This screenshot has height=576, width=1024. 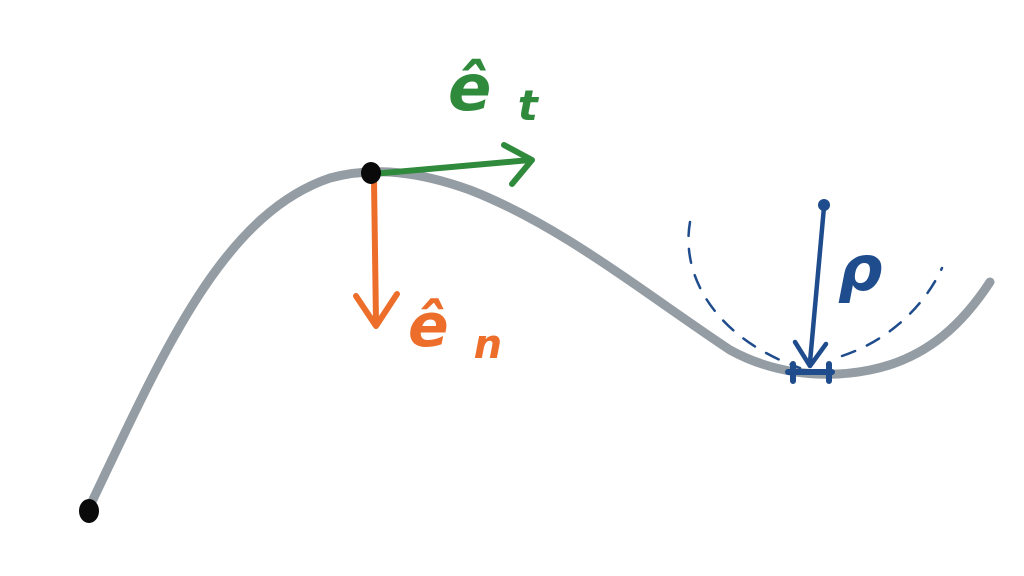 I want to click on tangent-label-symbol: ê, so click(x=469, y=89).